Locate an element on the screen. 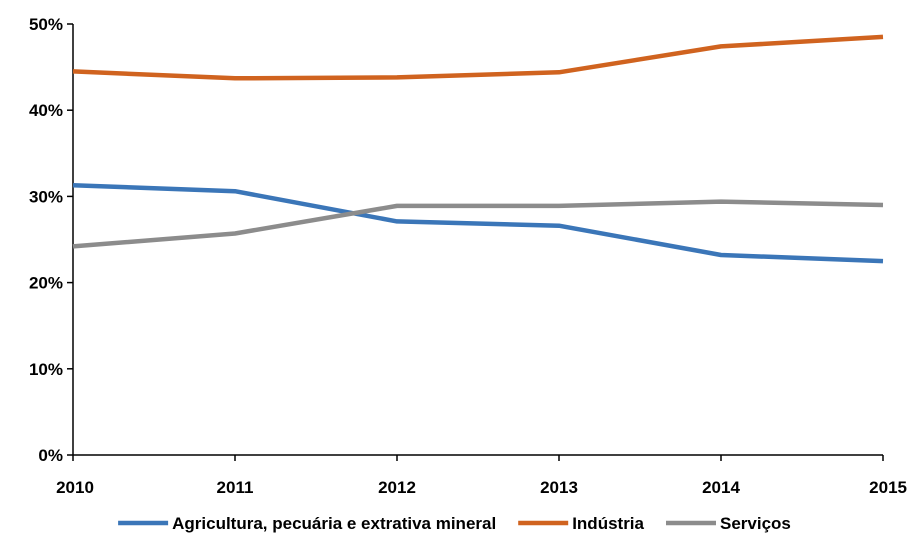  x-tick-label: 2015 is located at coordinates (888, 487).